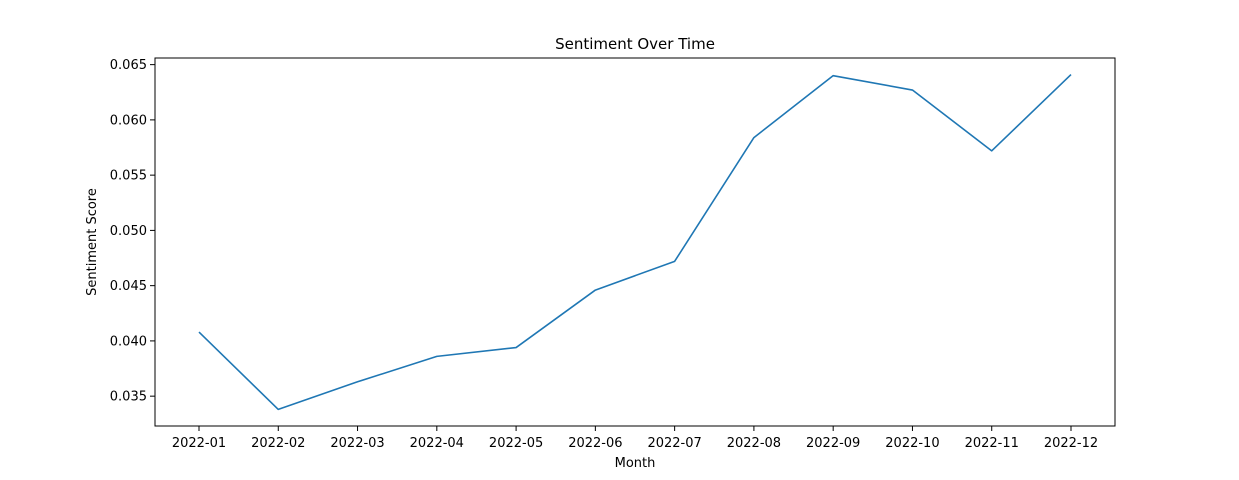  I want to click on x-tick-label-2022-04: 2022-04, so click(437, 443).